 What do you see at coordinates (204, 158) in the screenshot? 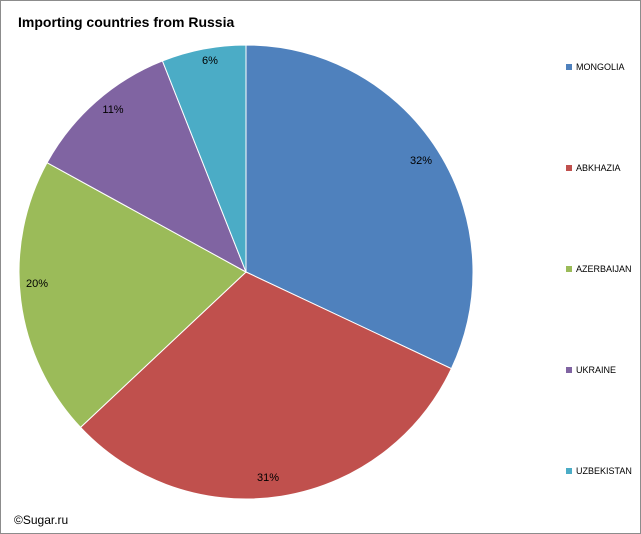
I see `pie-slice-uzbekistan` at bounding box center [204, 158].